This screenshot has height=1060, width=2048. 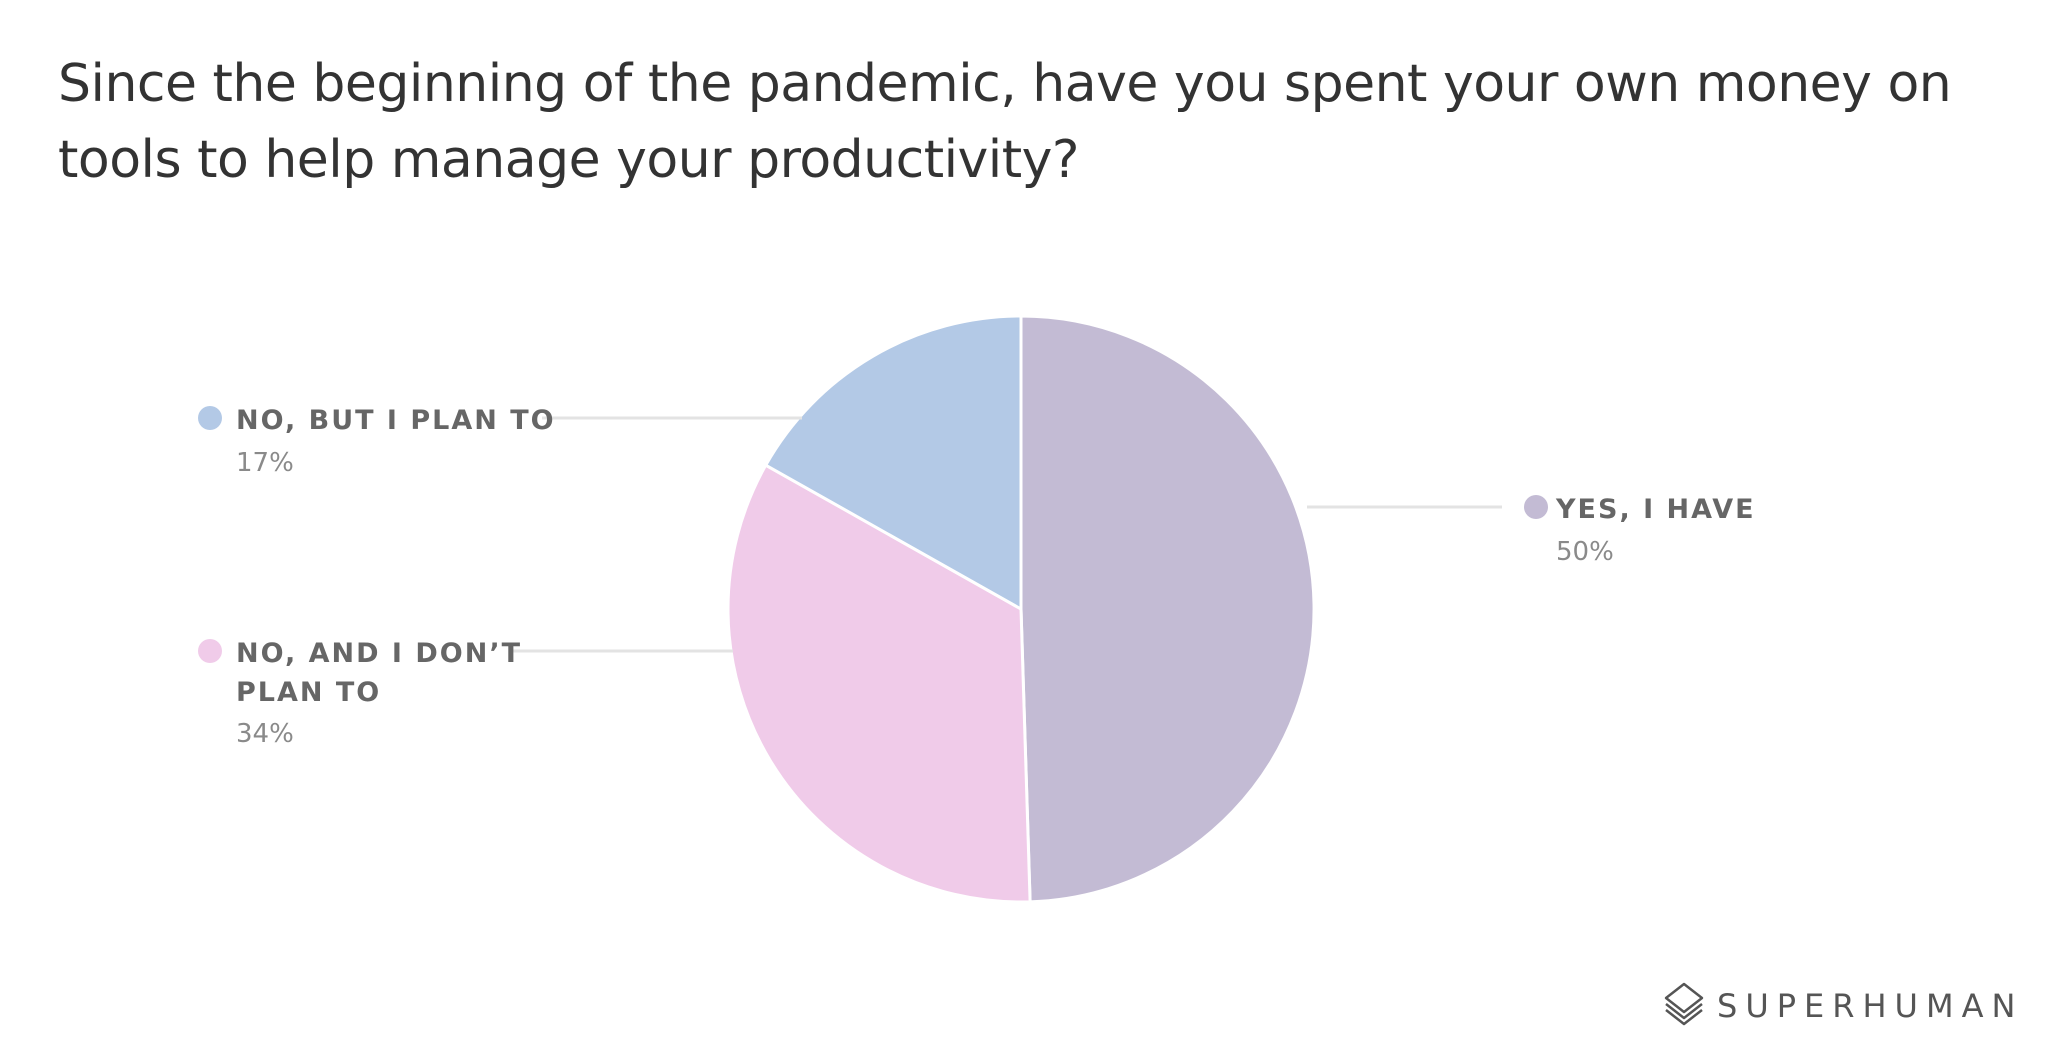 What do you see at coordinates (879, 683) in the screenshot?
I see `pie-slice-no-and-i-don-t-plan-to` at bounding box center [879, 683].